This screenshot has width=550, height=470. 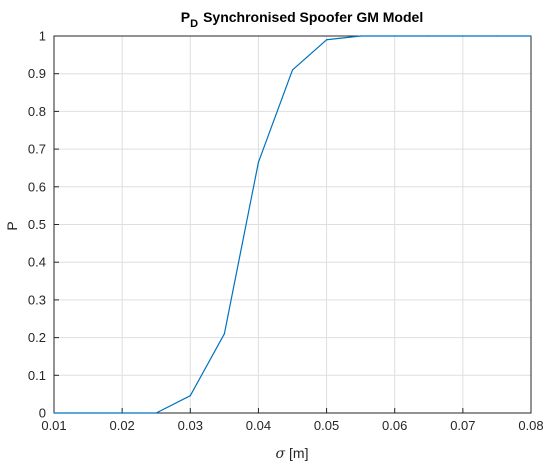 What do you see at coordinates (42, 36) in the screenshot?
I see `y-tick-label: 1` at bounding box center [42, 36].